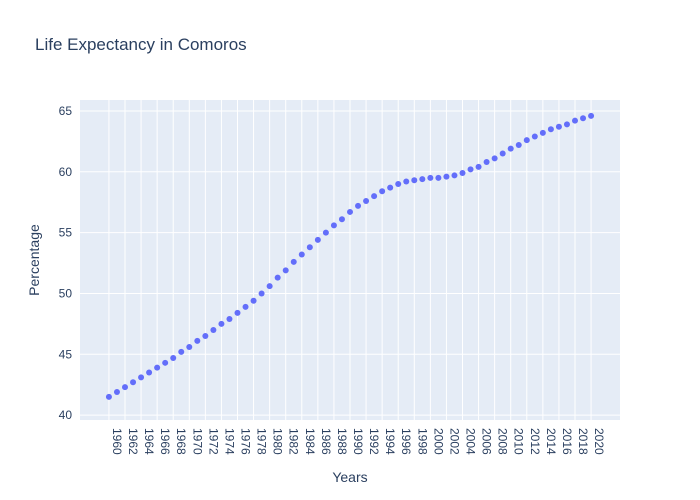 This screenshot has height=500, width=700. I want to click on x-tick-label: 1974, so click(229, 441).